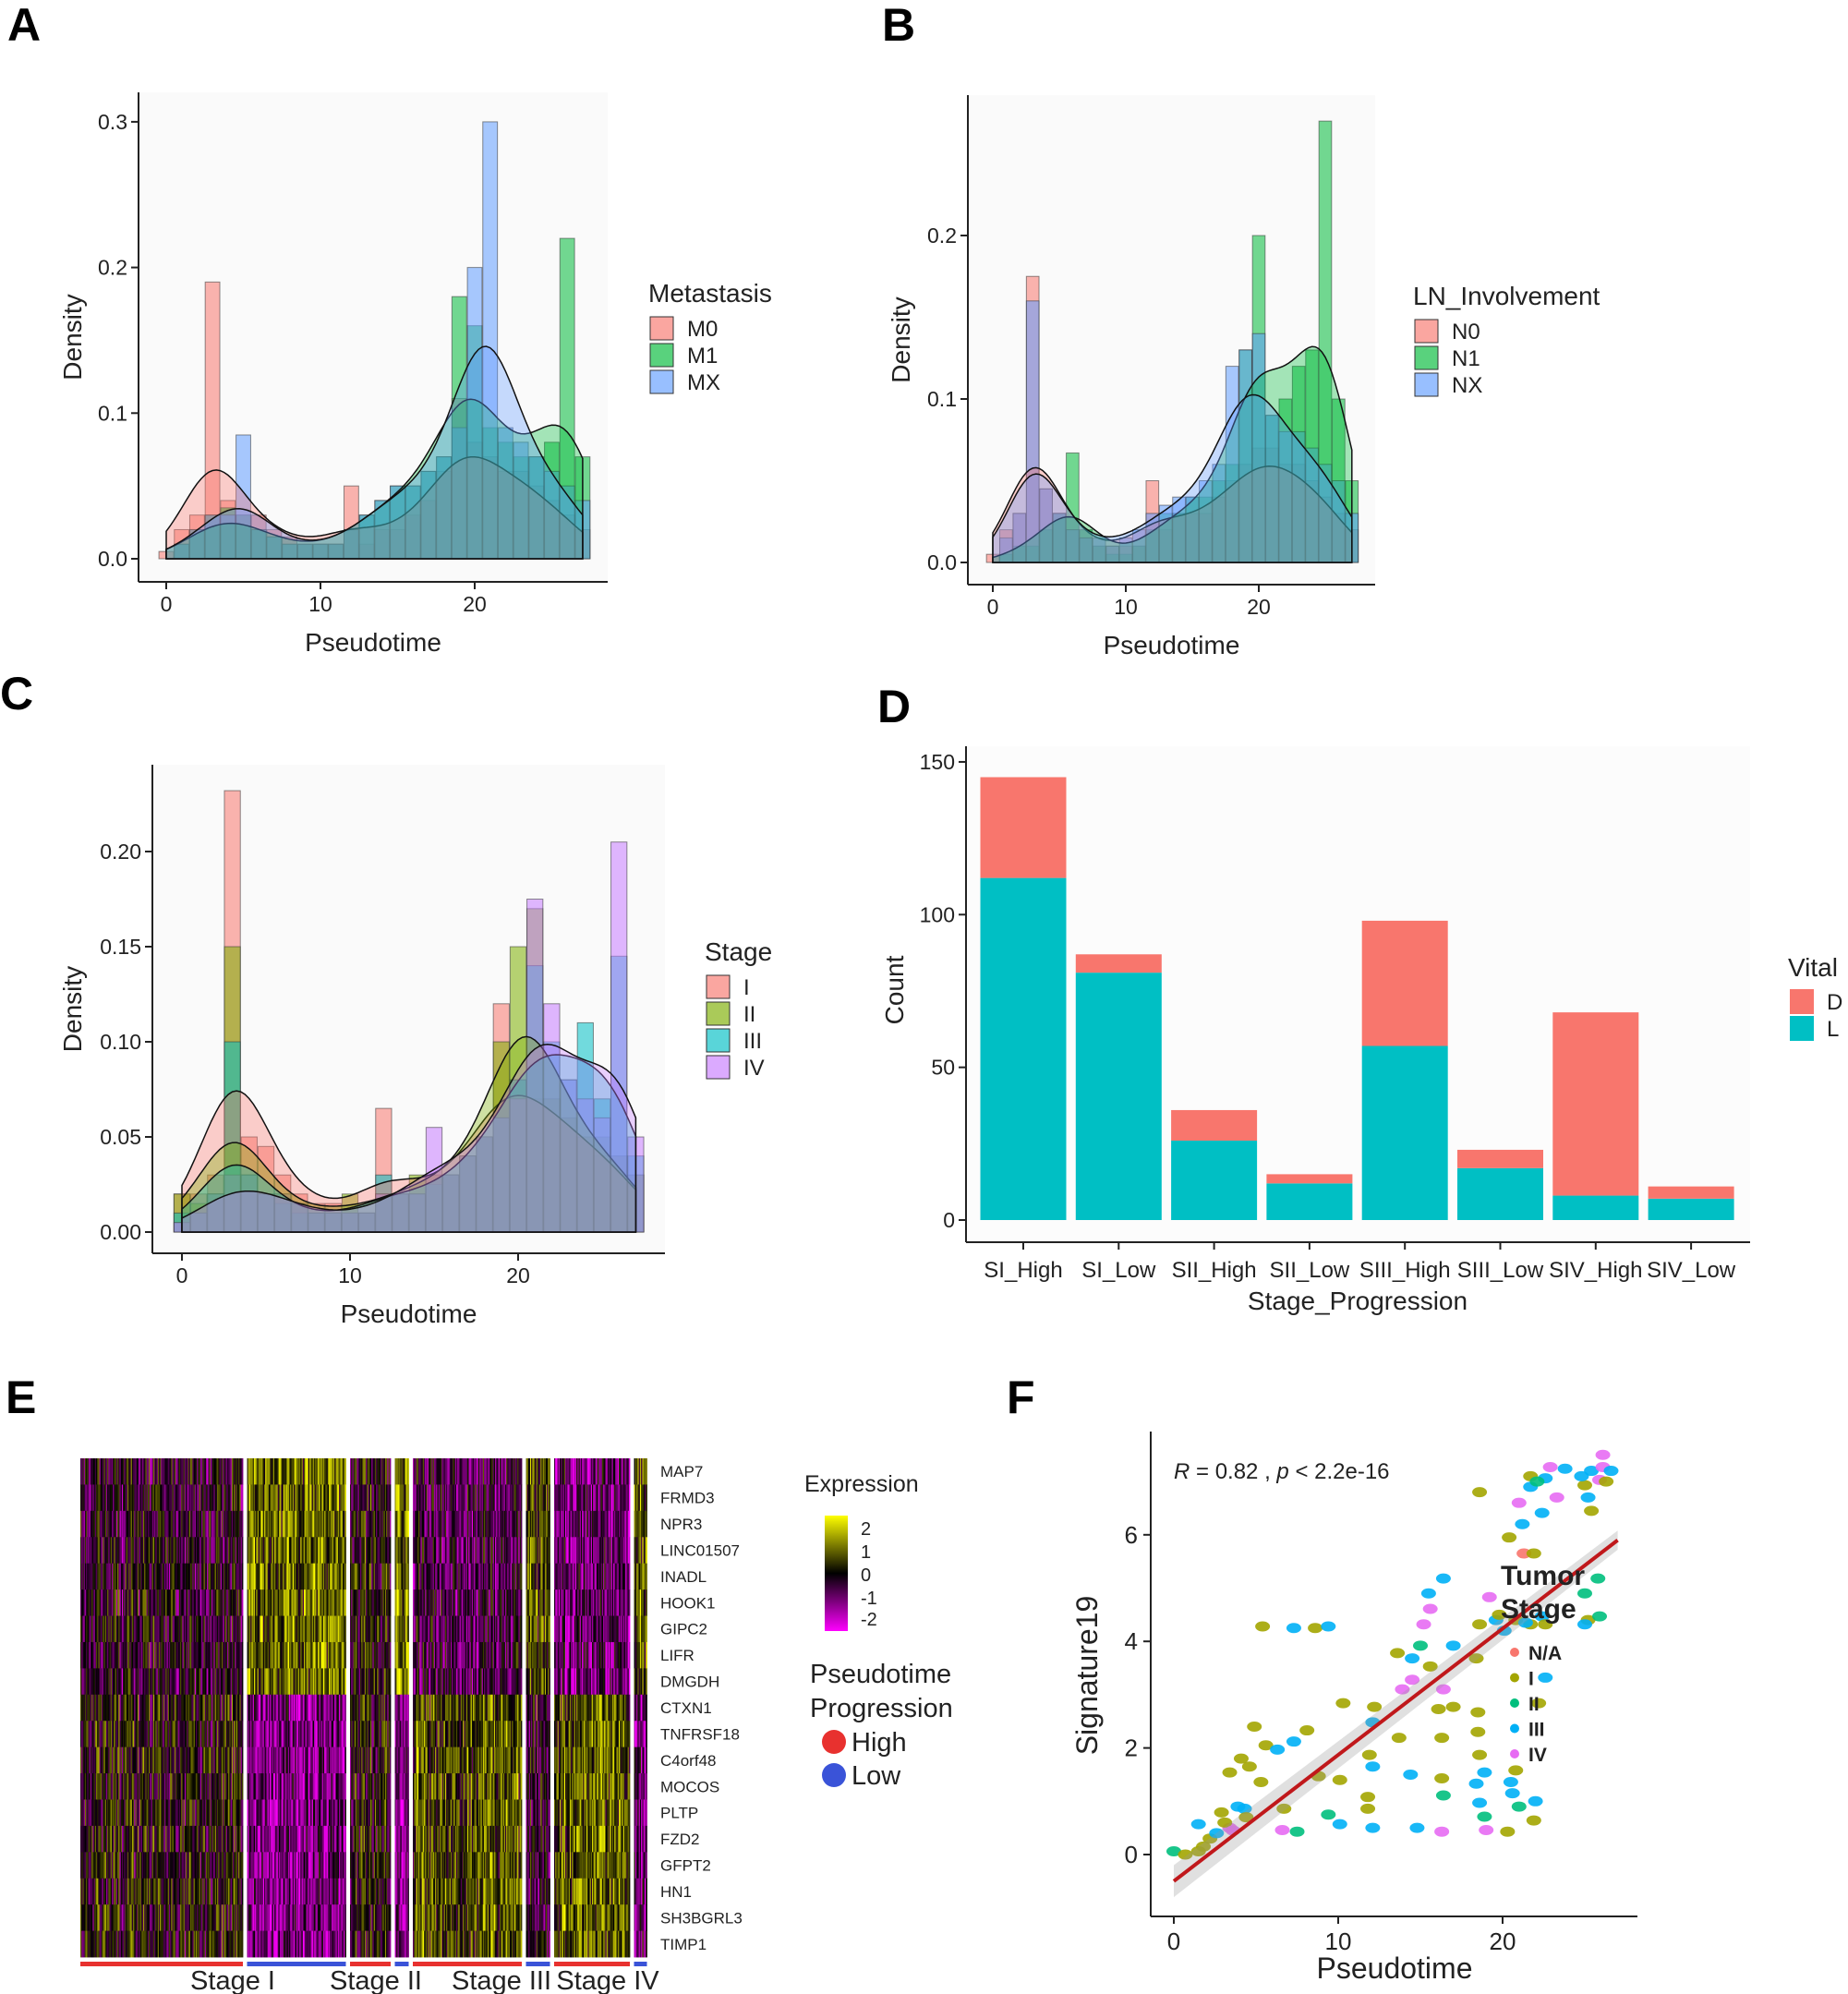 Image resolution: width=1848 pixels, height=1994 pixels. What do you see at coordinates (703, 356) in the screenshot?
I see `legend-label: M1` at bounding box center [703, 356].